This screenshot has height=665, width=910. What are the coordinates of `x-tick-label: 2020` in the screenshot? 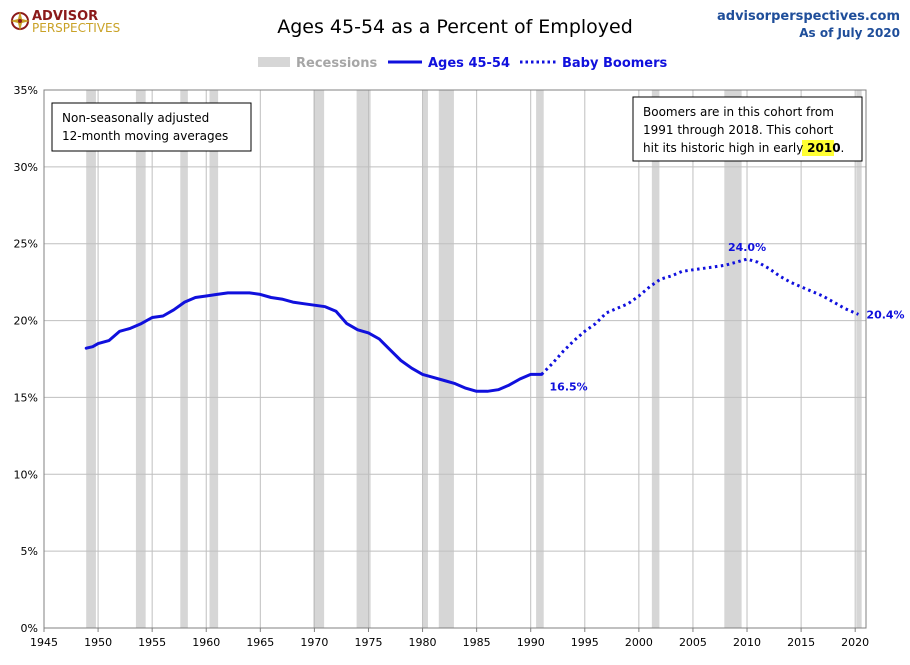 It's located at (855, 642).